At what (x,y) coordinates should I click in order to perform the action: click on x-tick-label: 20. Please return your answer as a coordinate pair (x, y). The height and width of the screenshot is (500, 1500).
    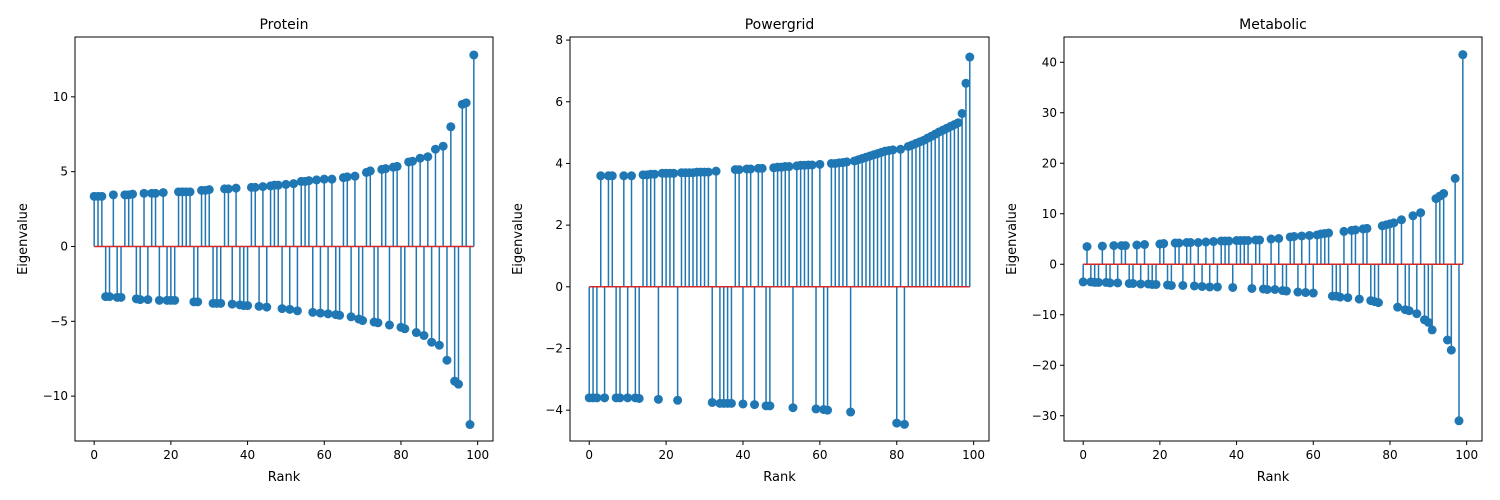
    Looking at the image, I should click on (170, 455).